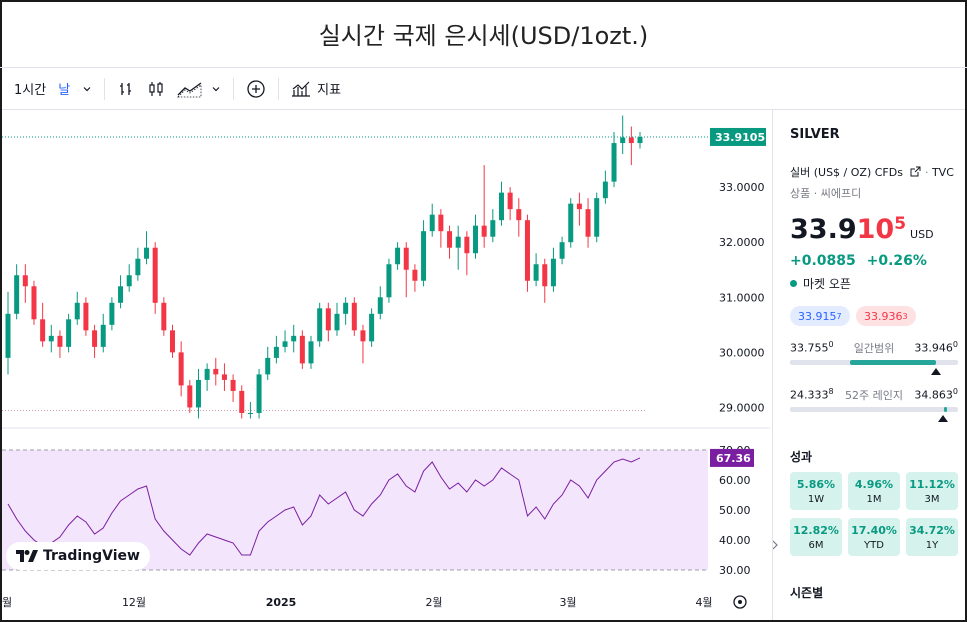 The image size is (967, 622). Describe the element at coordinates (738, 136) in the screenshot. I see `last-price-tag` at that location.